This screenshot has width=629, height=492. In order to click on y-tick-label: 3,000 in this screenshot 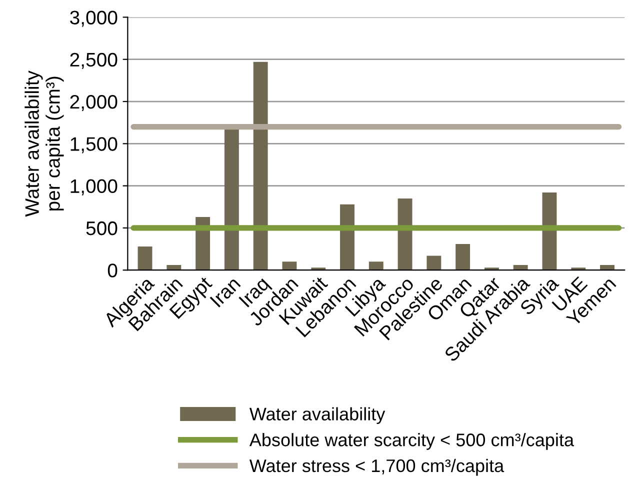, I will do `click(94, 18)`.